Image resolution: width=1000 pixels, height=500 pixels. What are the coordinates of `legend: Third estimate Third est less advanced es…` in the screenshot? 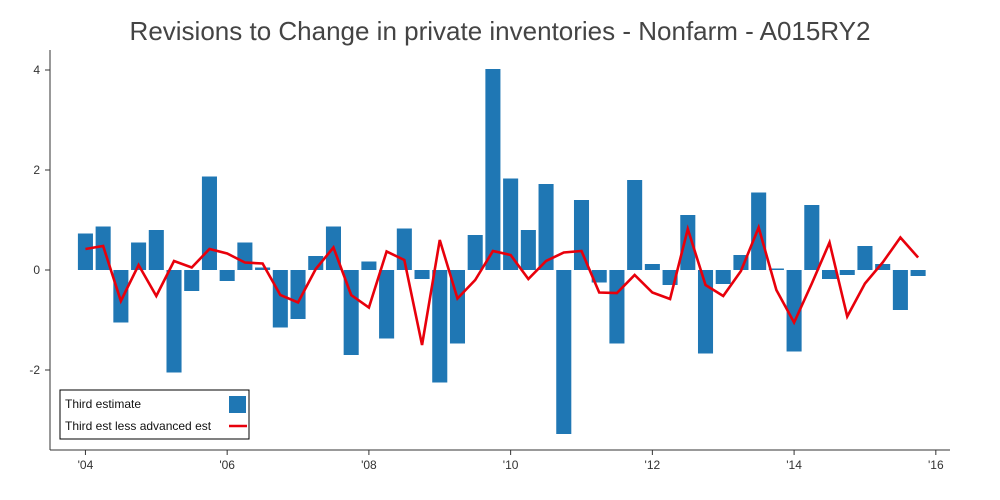 It's located at (154, 414).